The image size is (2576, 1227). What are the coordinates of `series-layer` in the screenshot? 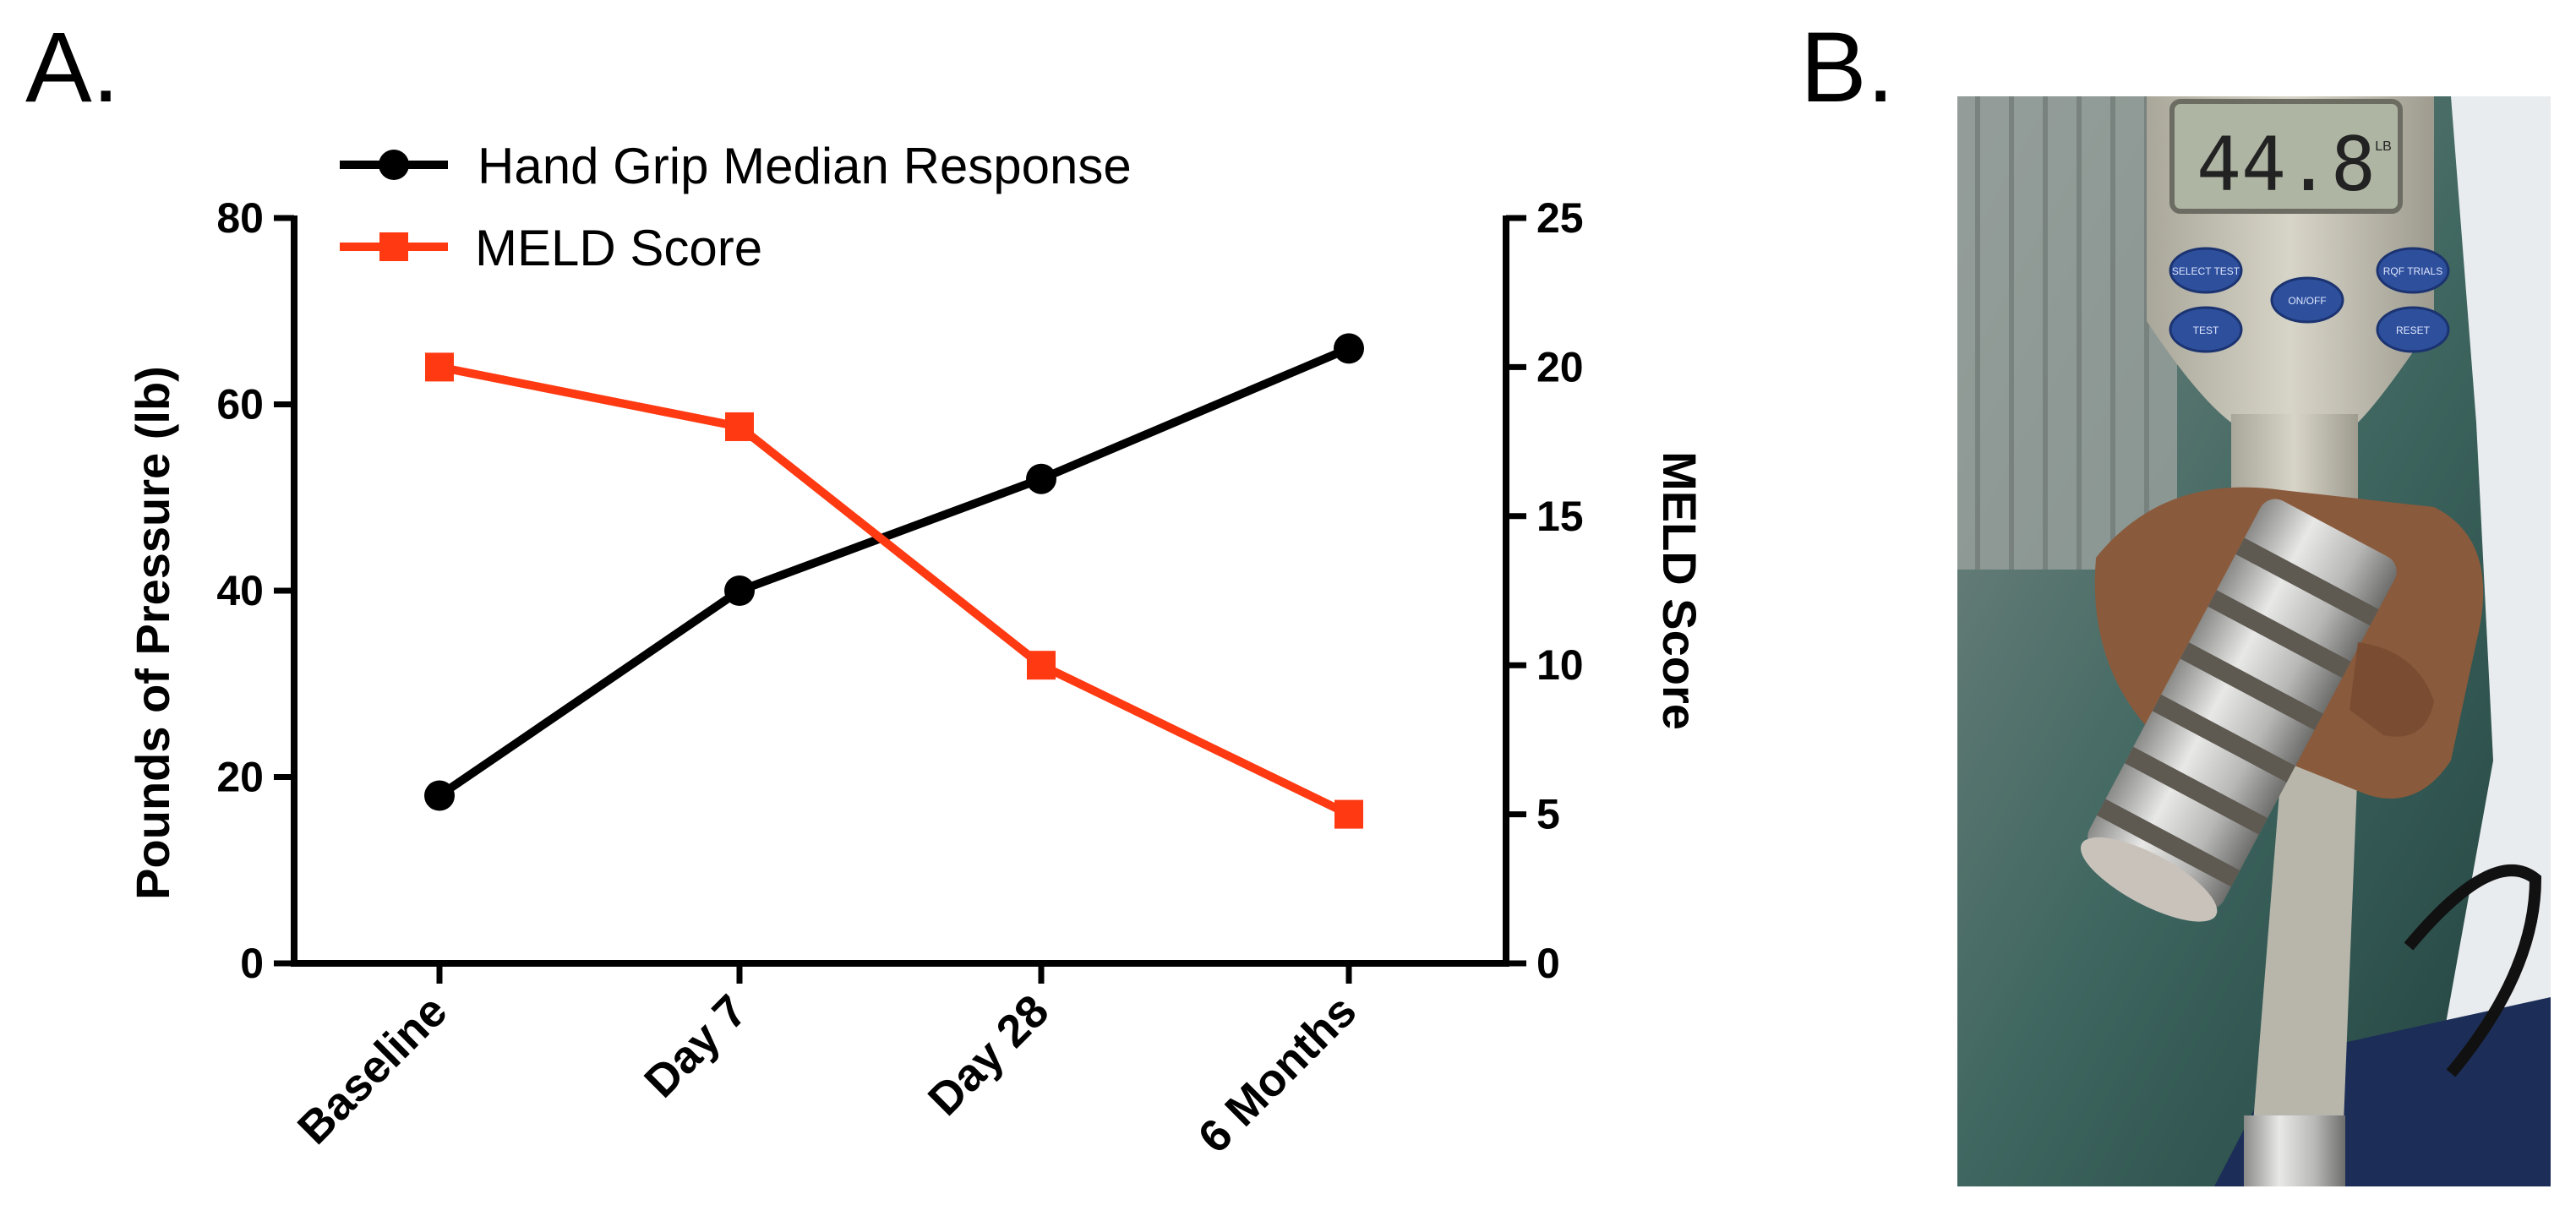 It's located at (894, 581).